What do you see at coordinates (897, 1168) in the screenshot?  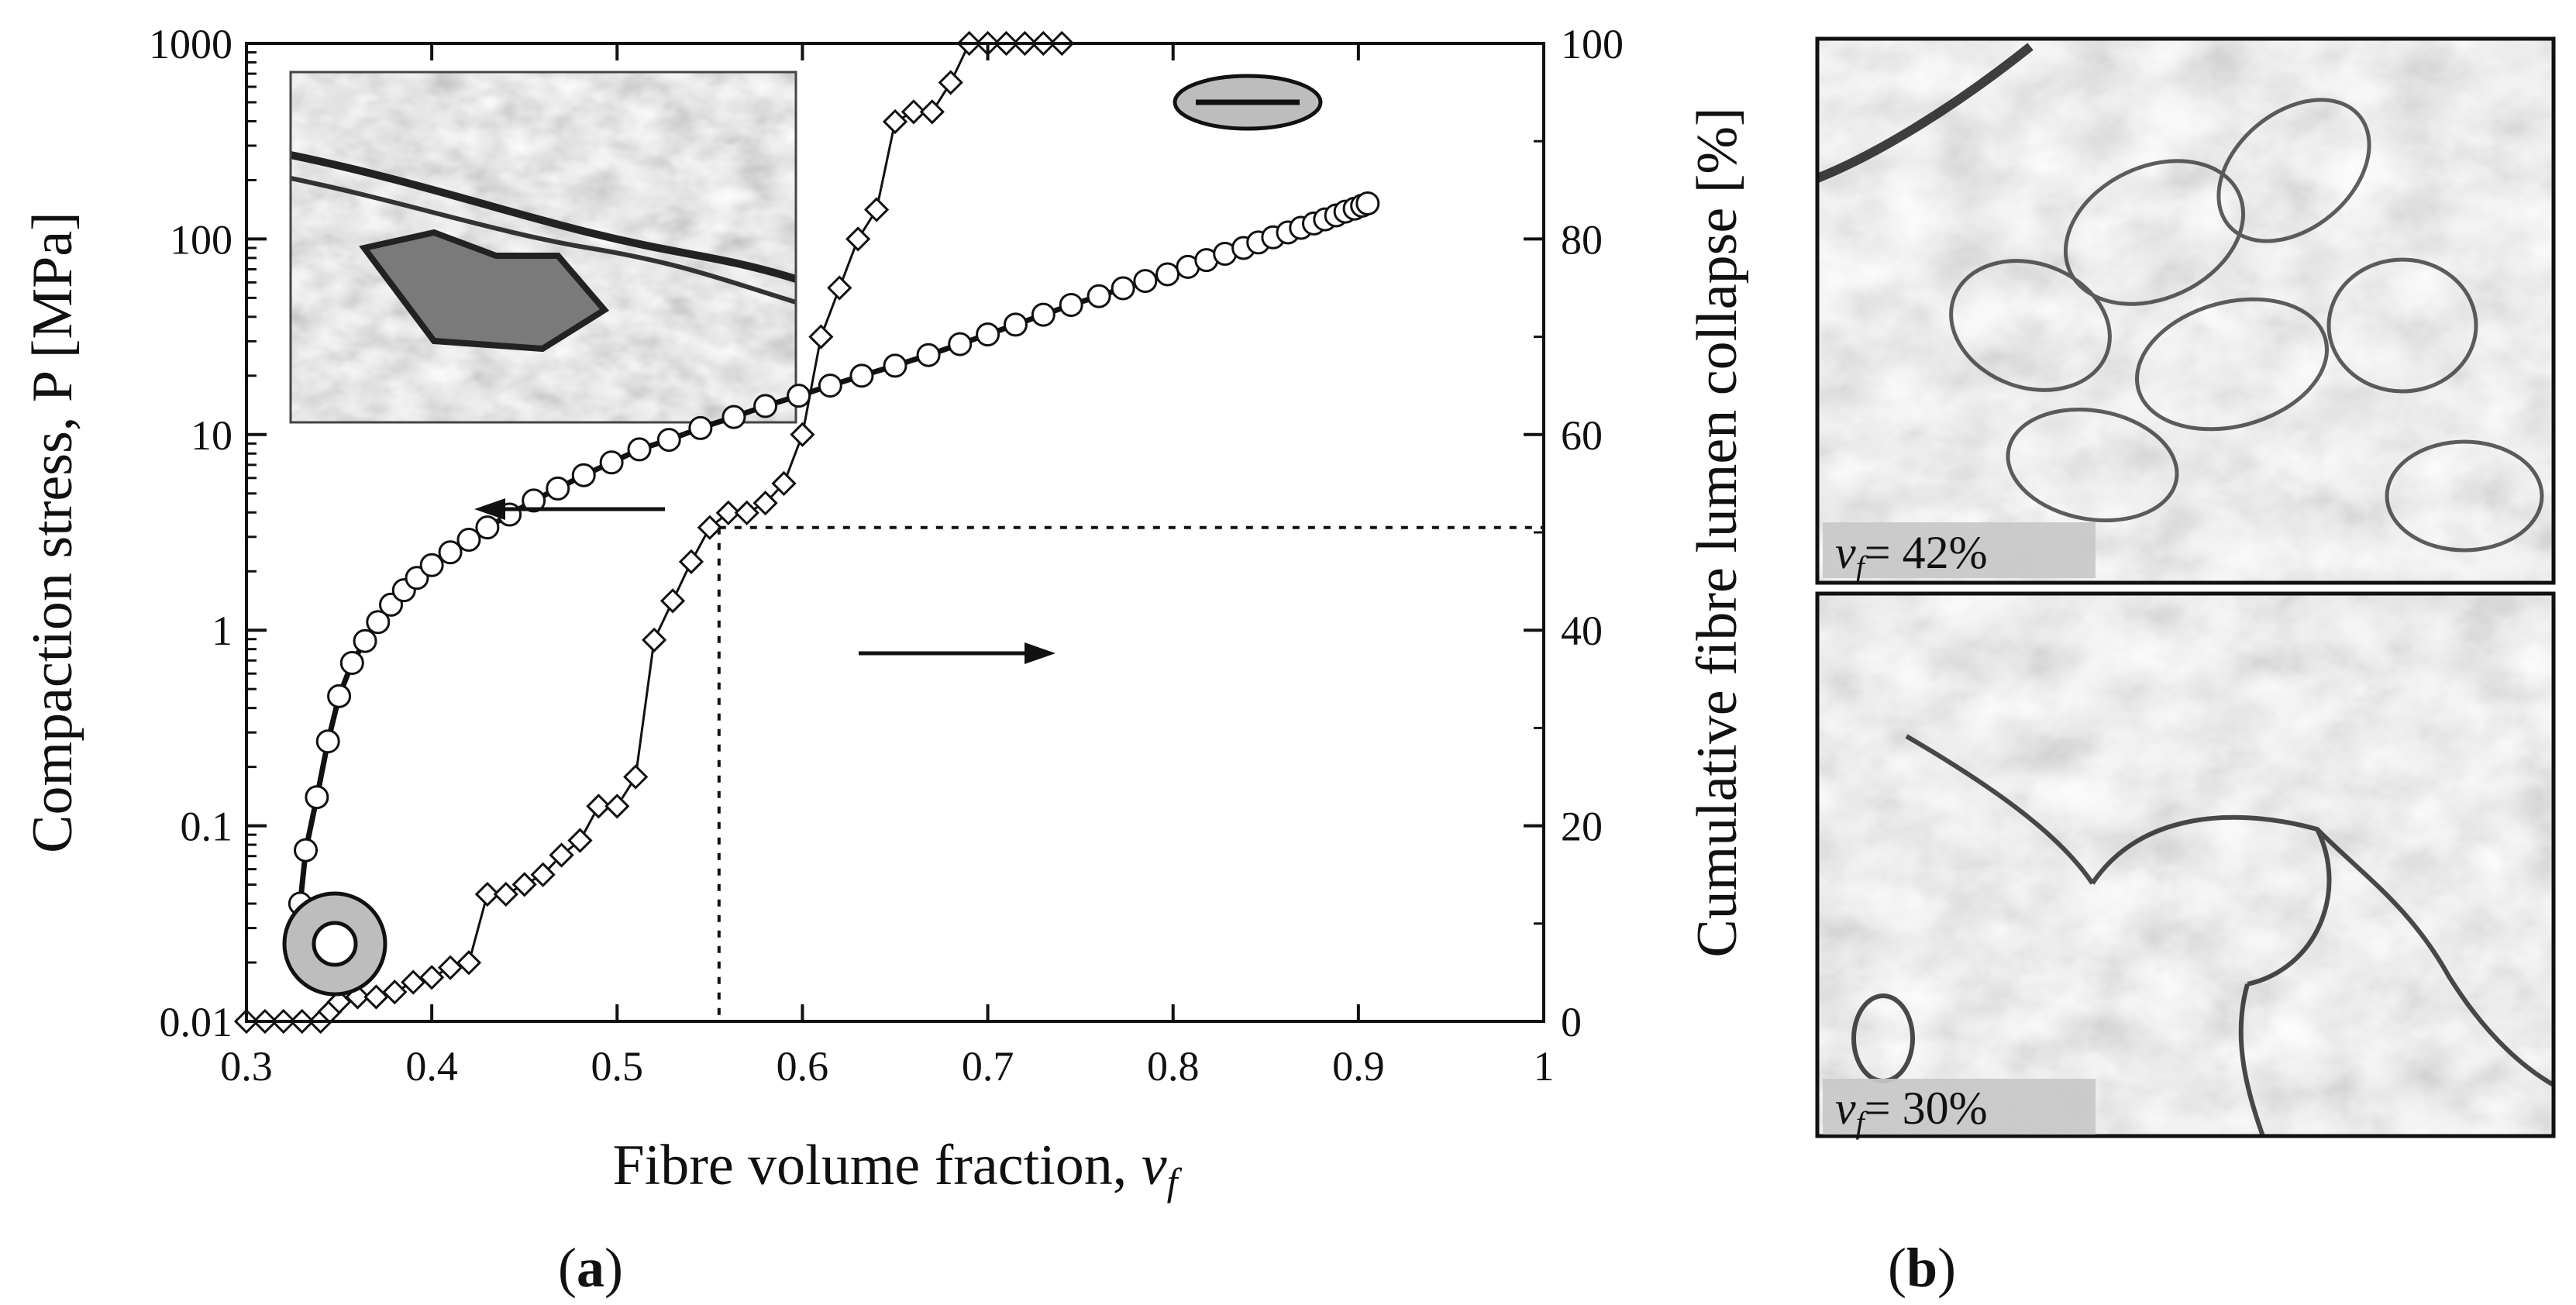 I see `x-axis-title: Fibre volume fraction, vf` at bounding box center [897, 1168].